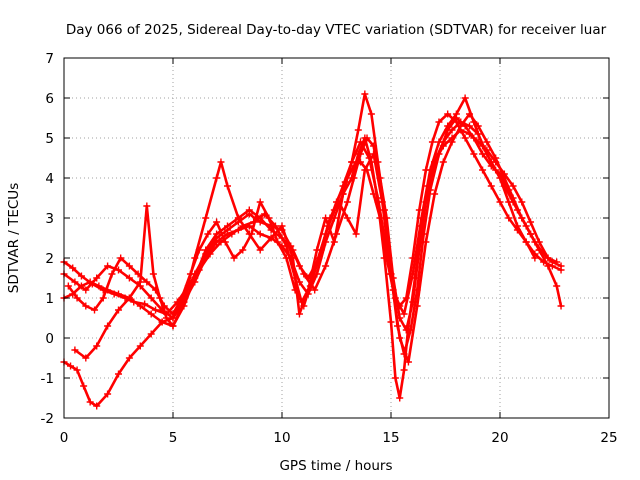  Describe the element at coordinates (49, 259) in the screenshot. I see `y-tick-label: 2` at that location.